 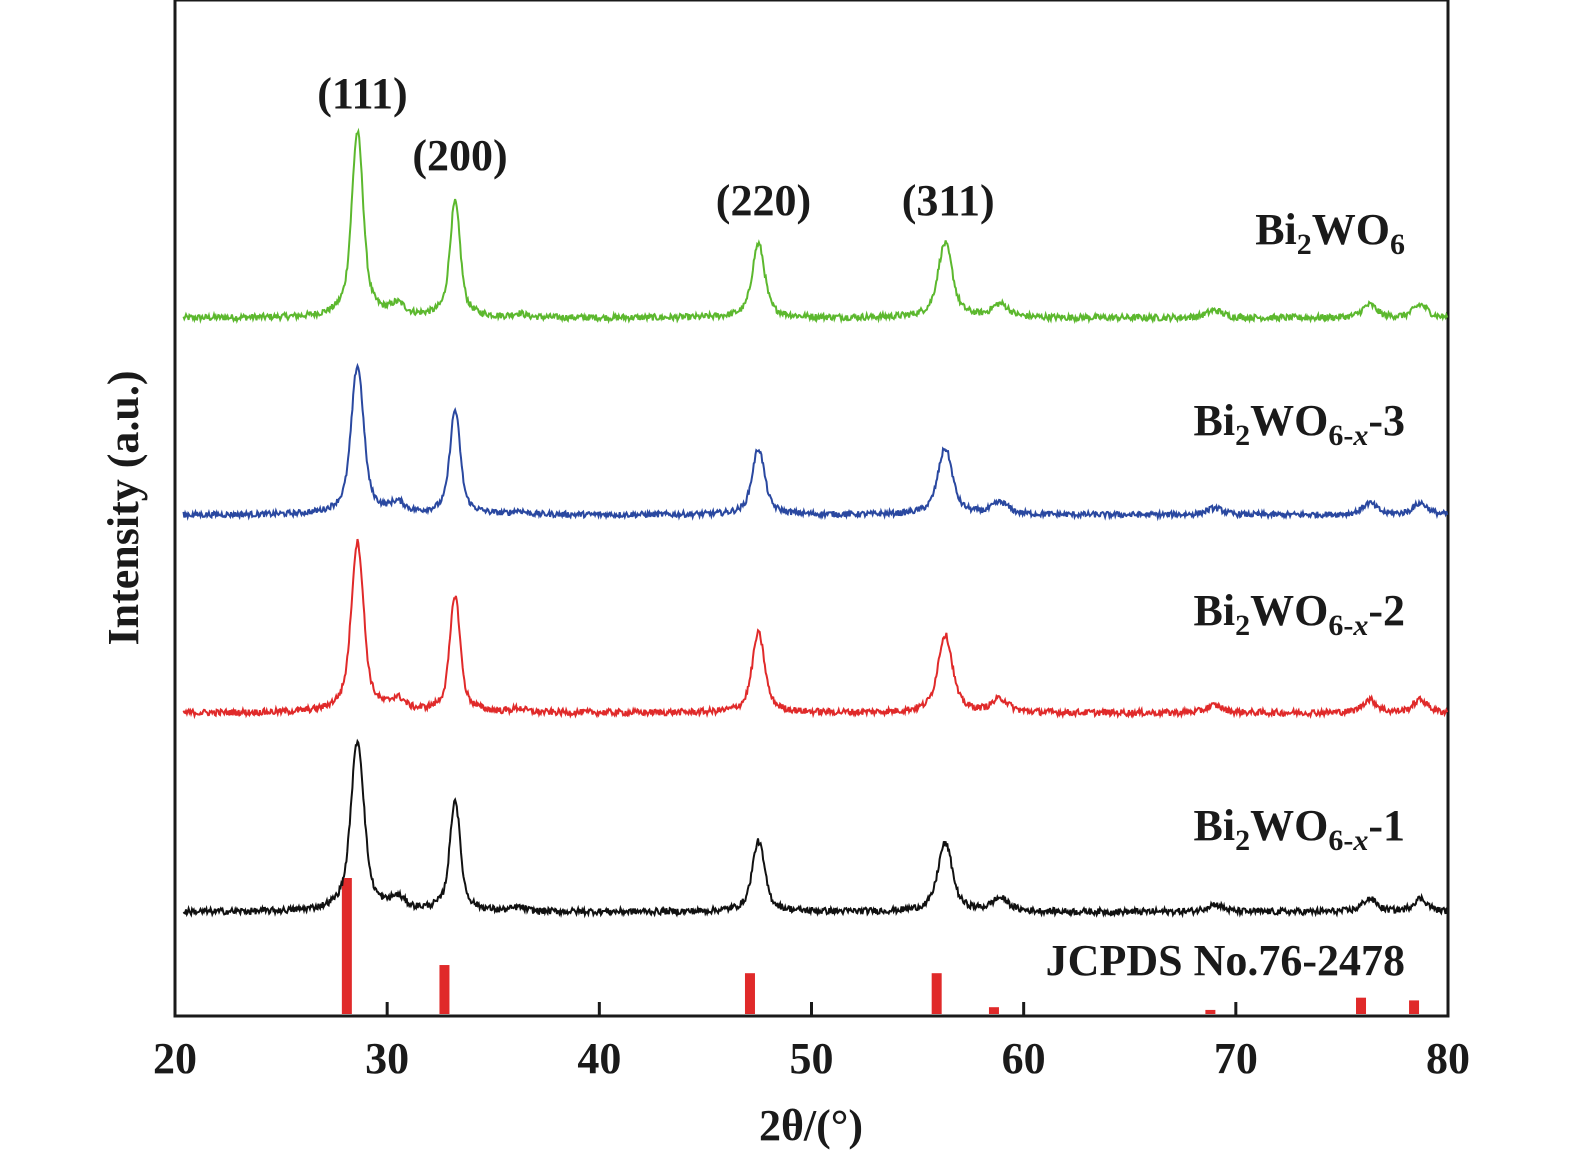 I want to click on x-tick-label-30: 30, so click(x=387, y=1058).